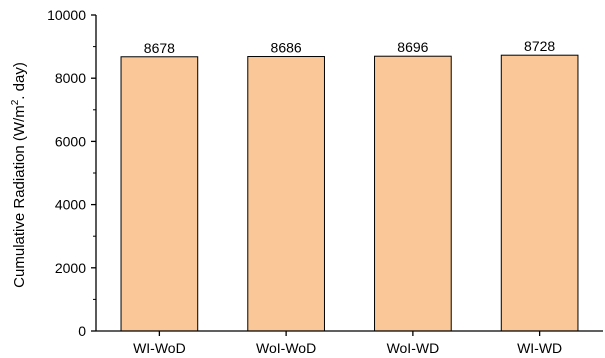 The width and height of the screenshot is (605, 358). What do you see at coordinates (159, 194) in the screenshot?
I see `bar-wi-wod` at bounding box center [159, 194].